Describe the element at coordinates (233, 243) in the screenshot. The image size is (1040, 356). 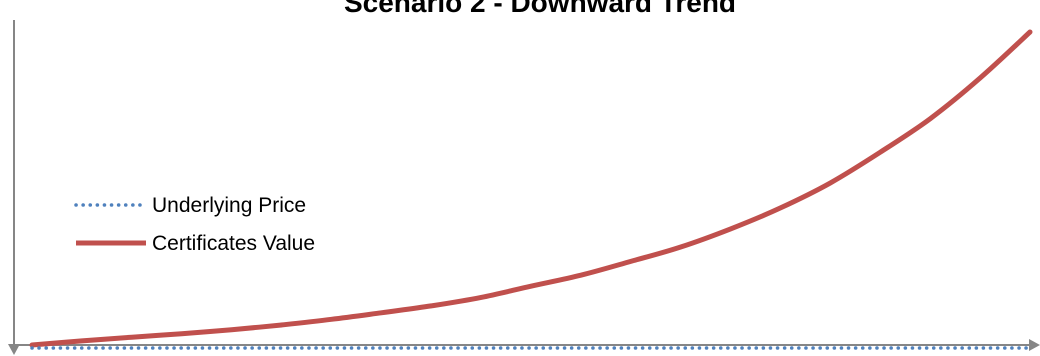
I see `legend-label-certificates-value: Certificates Value` at that location.